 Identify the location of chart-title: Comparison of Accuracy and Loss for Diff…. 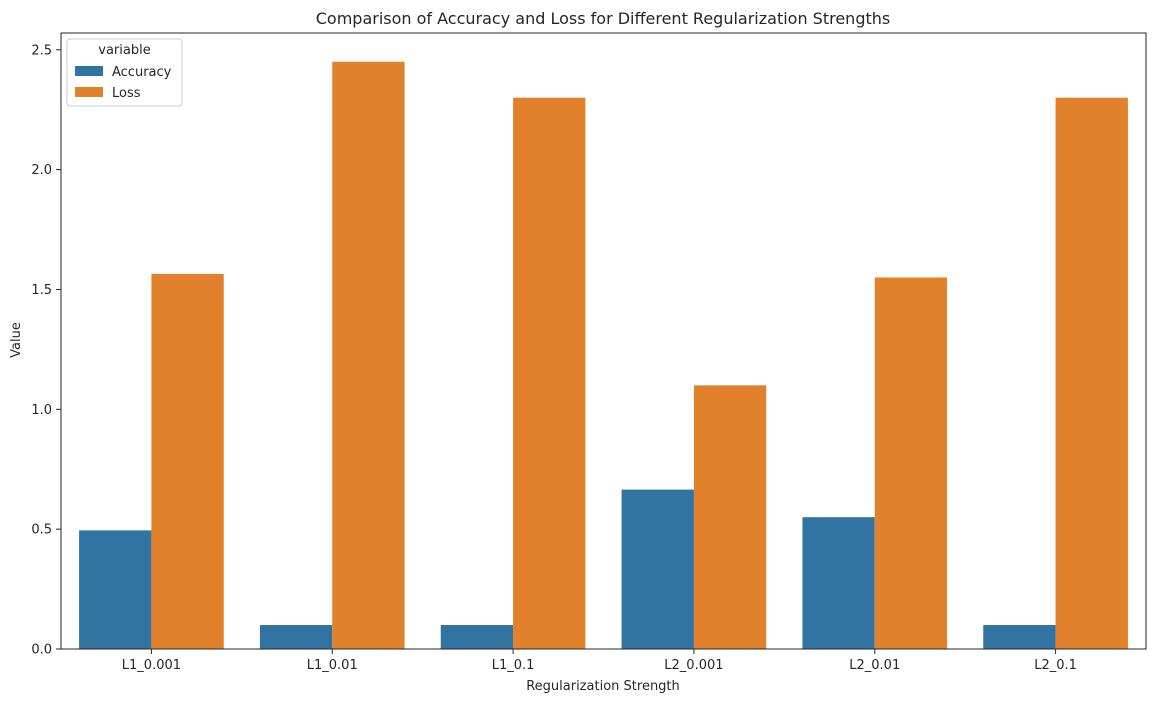
(603, 18).